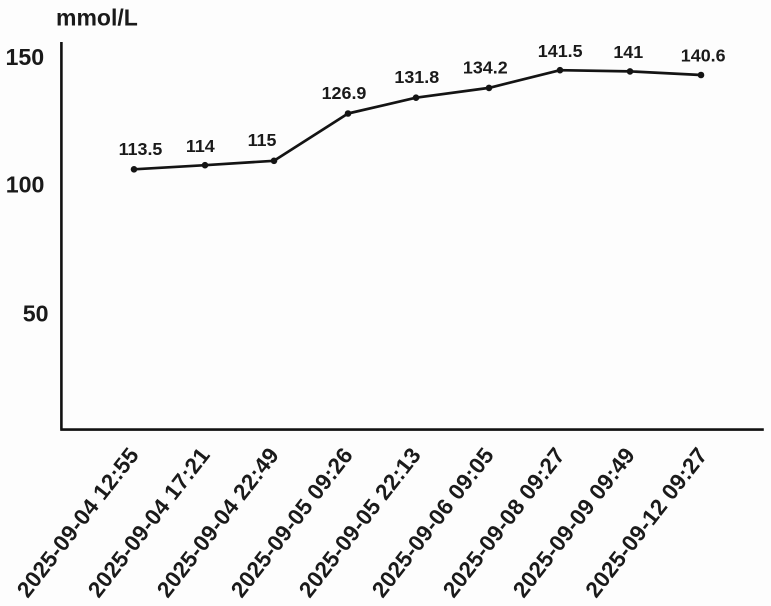 The height and width of the screenshot is (606, 771). Describe the element at coordinates (560, 51) in the screenshot. I see `svg-text: 141.5` at that location.